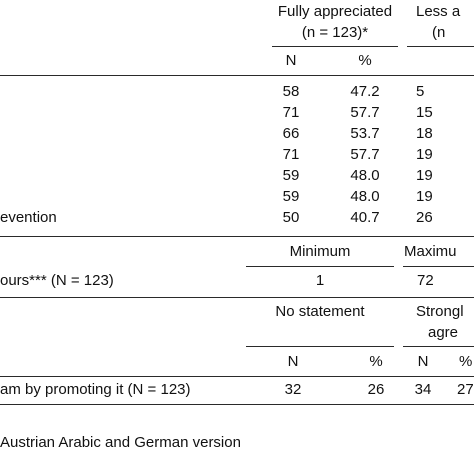  Describe the element at coordinates (425, 280) in the screenshot. I see `hours-maximum: 72` at that location.